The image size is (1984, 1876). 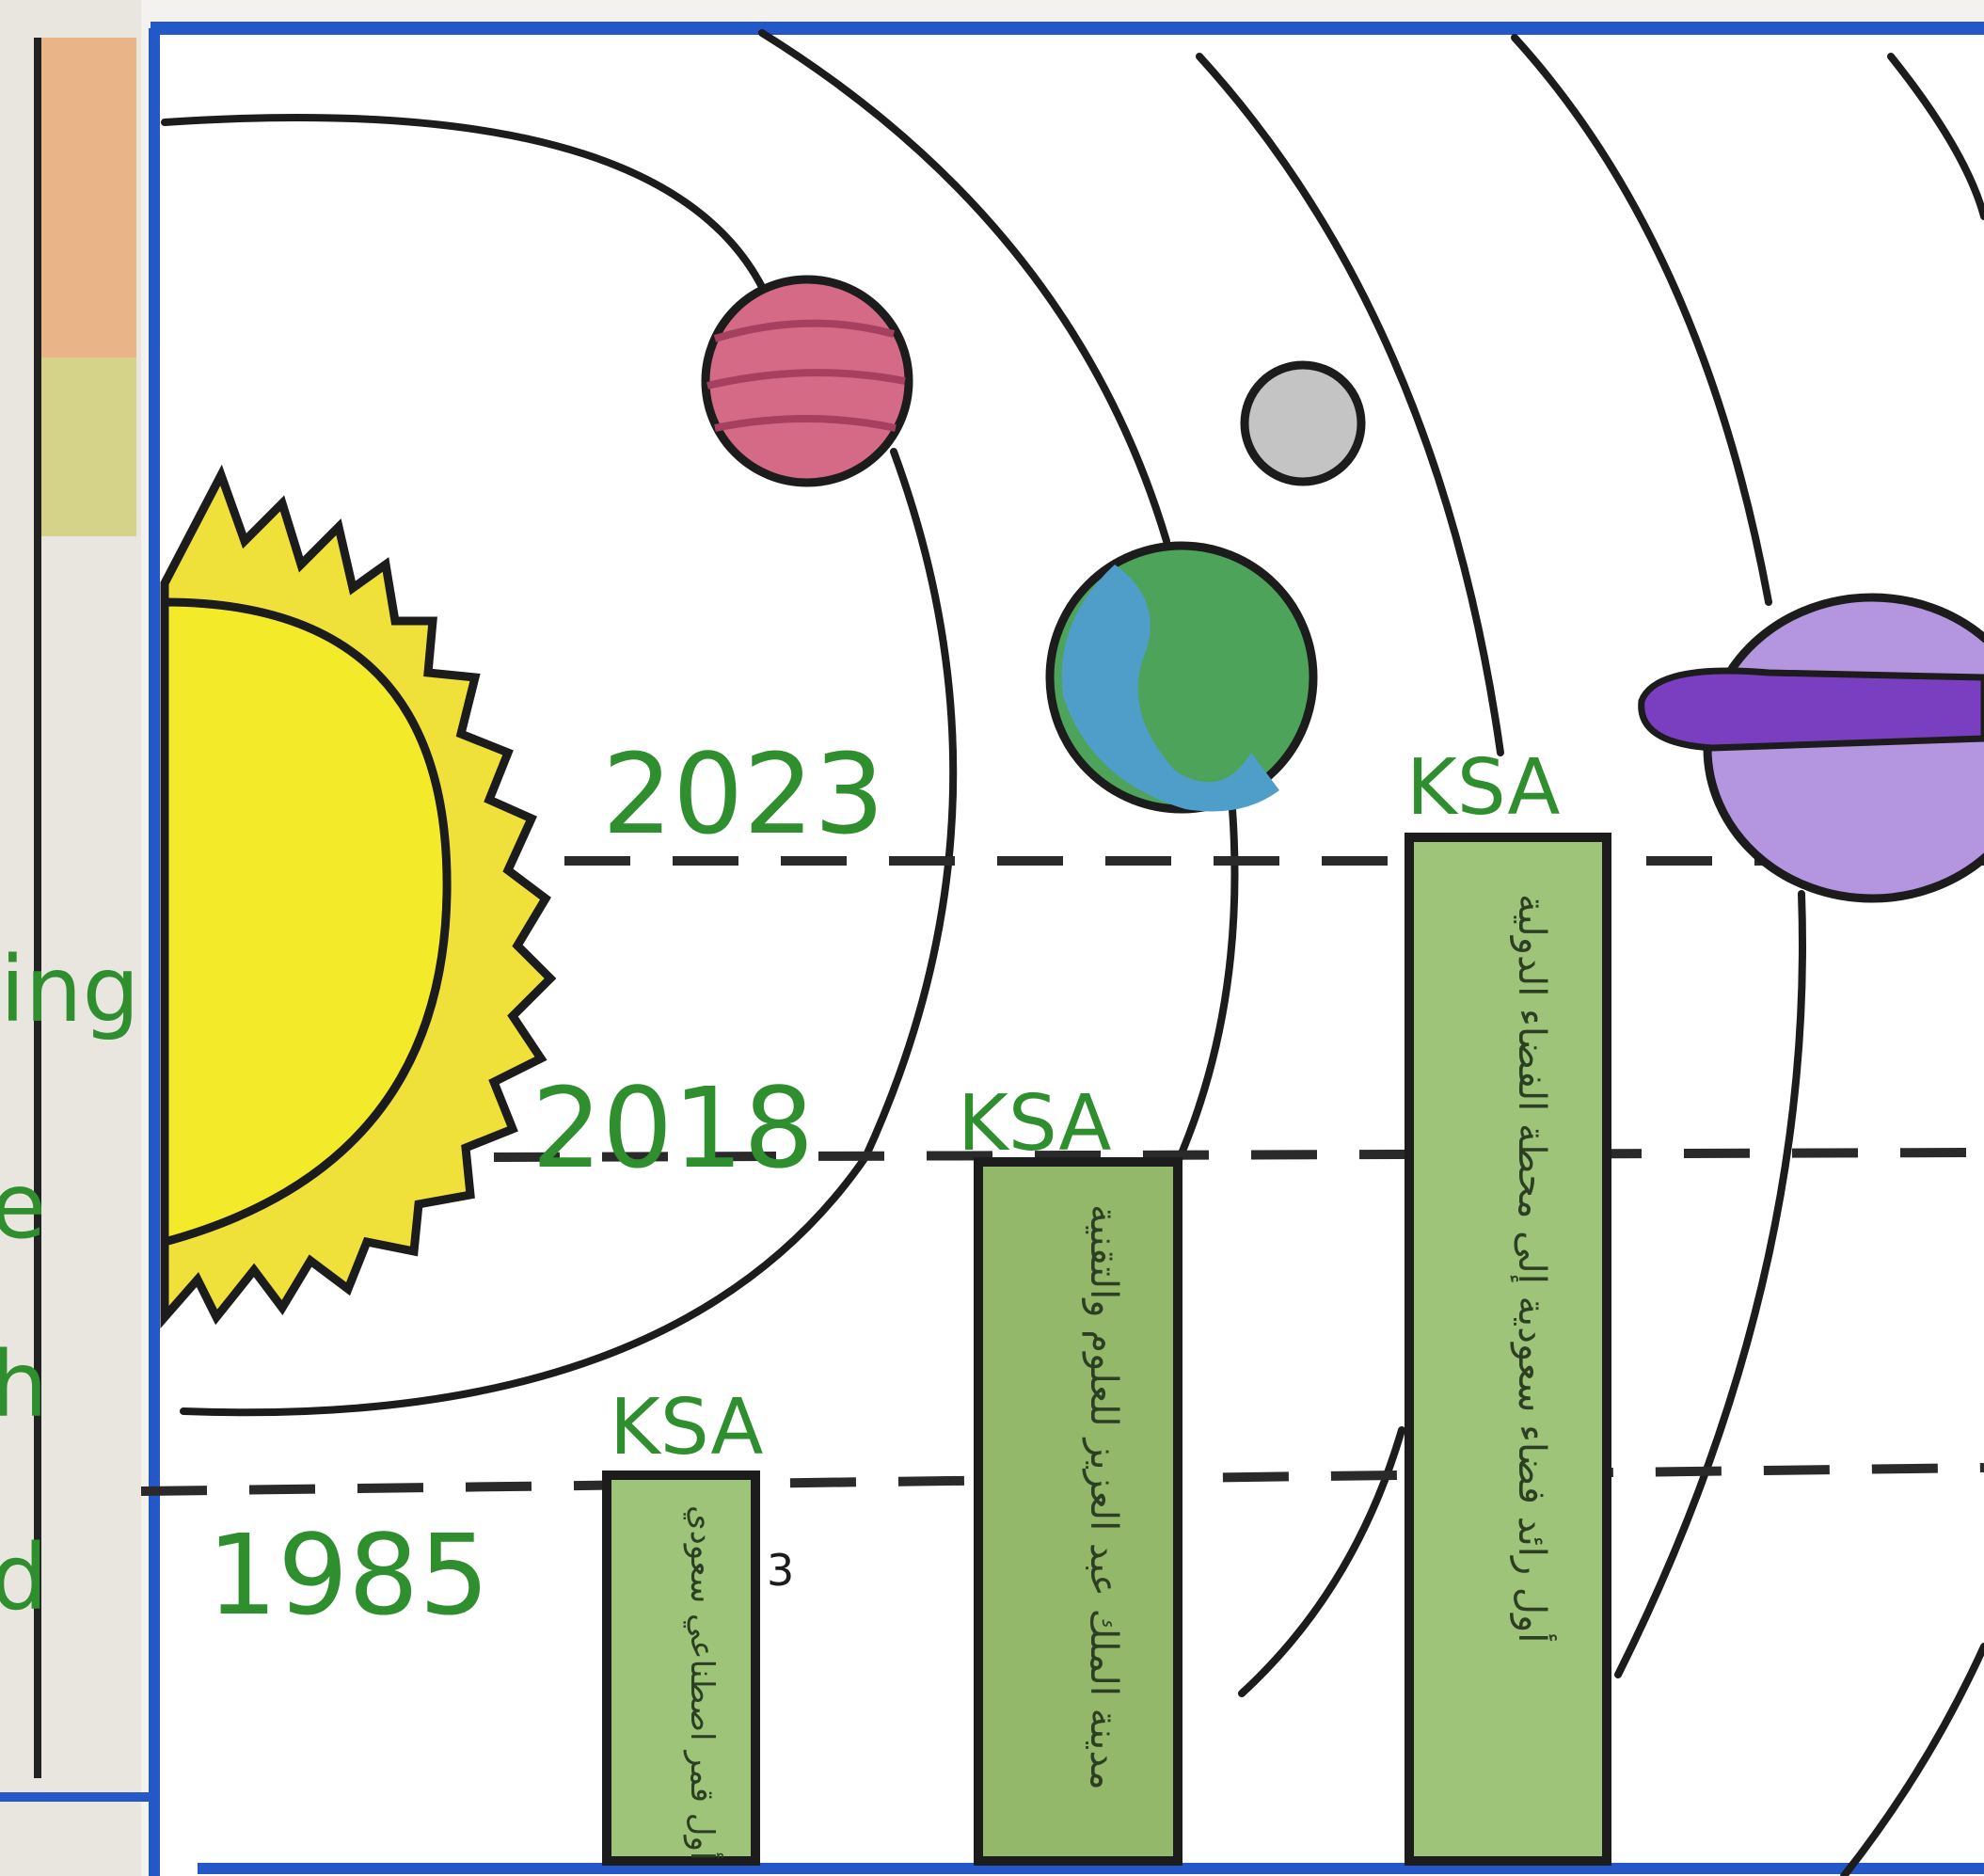 What do you see at coordinates (1103, 1497) in the screenshot?
I see `bar-note-2018: مدينة الملك عبد العزيز للعلوم والتقنية` at bounding box center [1103, 1497].